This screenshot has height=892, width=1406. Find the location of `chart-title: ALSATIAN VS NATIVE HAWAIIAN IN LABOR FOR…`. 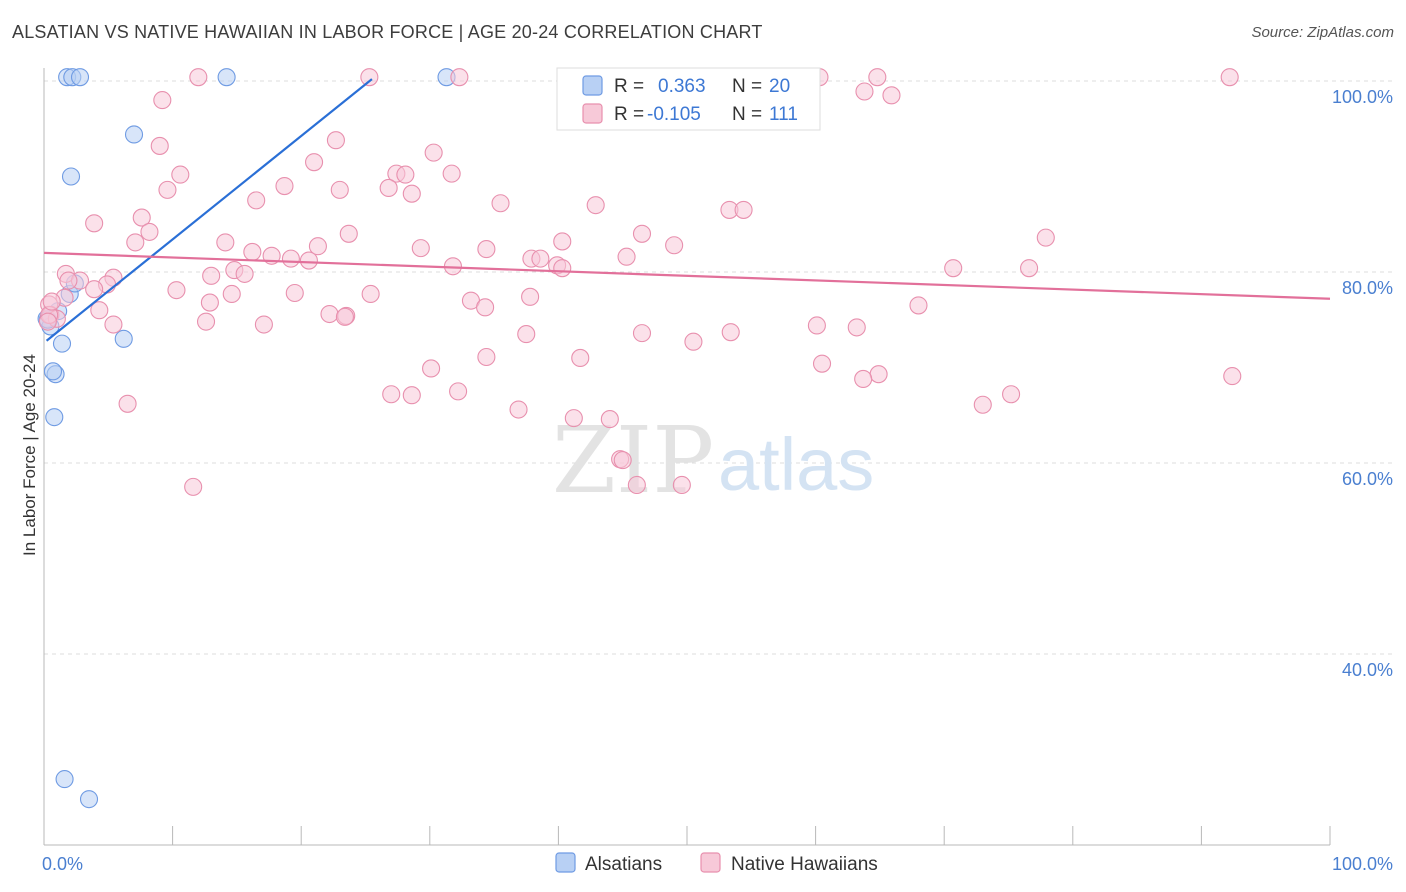

chart-title: ALSATIAN VS NATIVE HAWAIIAN IN LABOR FOR… is located at coordinates (387, 32).